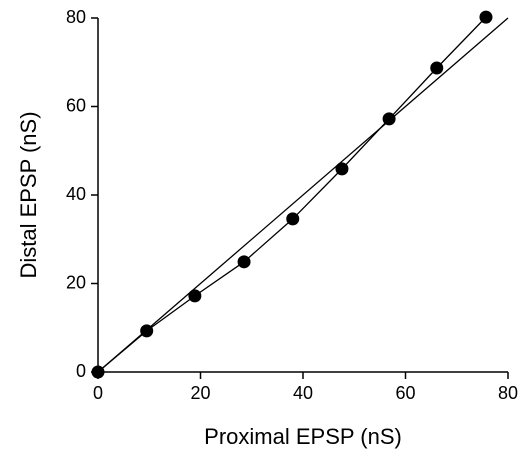 This screenshot has width=522, height=454. Describe the element at coordinates (76, 105) in the screenshot. I see `y-tick-label: 60` at that location.